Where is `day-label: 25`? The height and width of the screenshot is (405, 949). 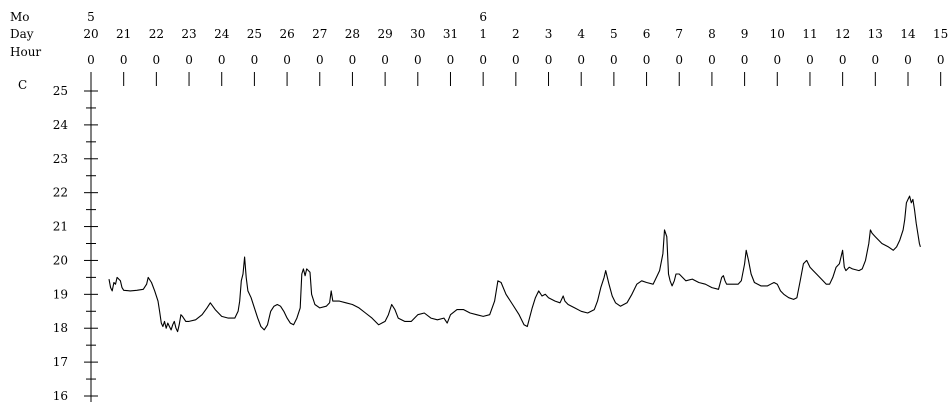
day-label: 25 is located at coordinates (254, 34).